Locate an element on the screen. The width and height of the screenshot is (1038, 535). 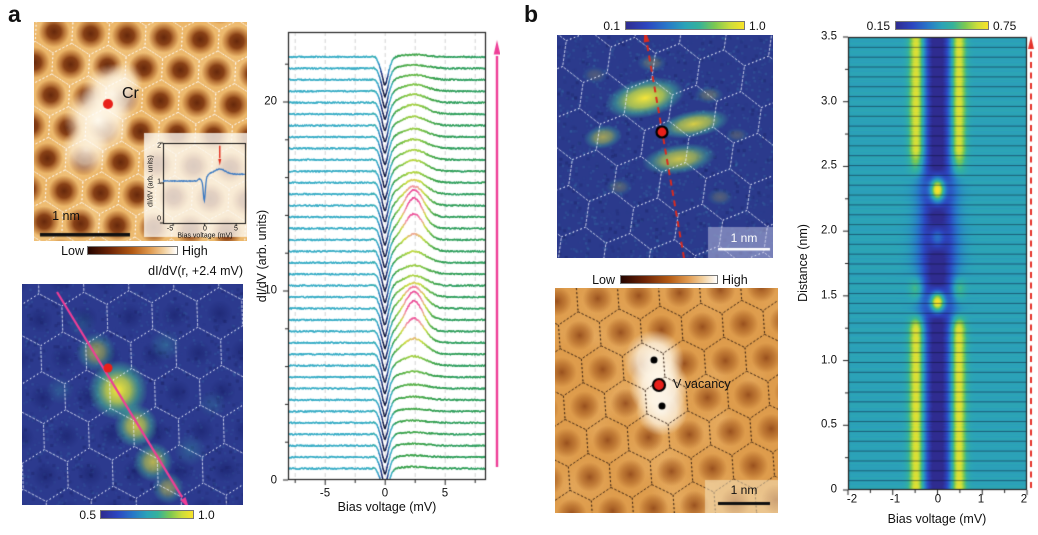
topo-a-colorbar is located at coordinates (132, 250).